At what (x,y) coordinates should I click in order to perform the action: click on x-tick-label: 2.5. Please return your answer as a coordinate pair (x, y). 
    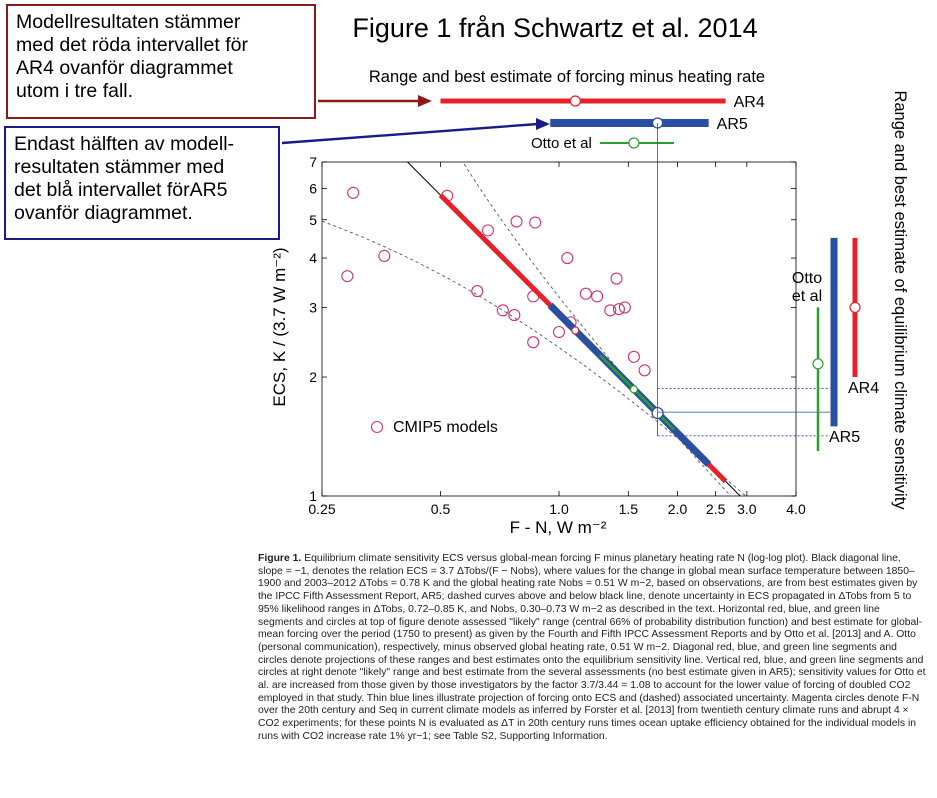
    Looking at the image, I should click on (716, 509).